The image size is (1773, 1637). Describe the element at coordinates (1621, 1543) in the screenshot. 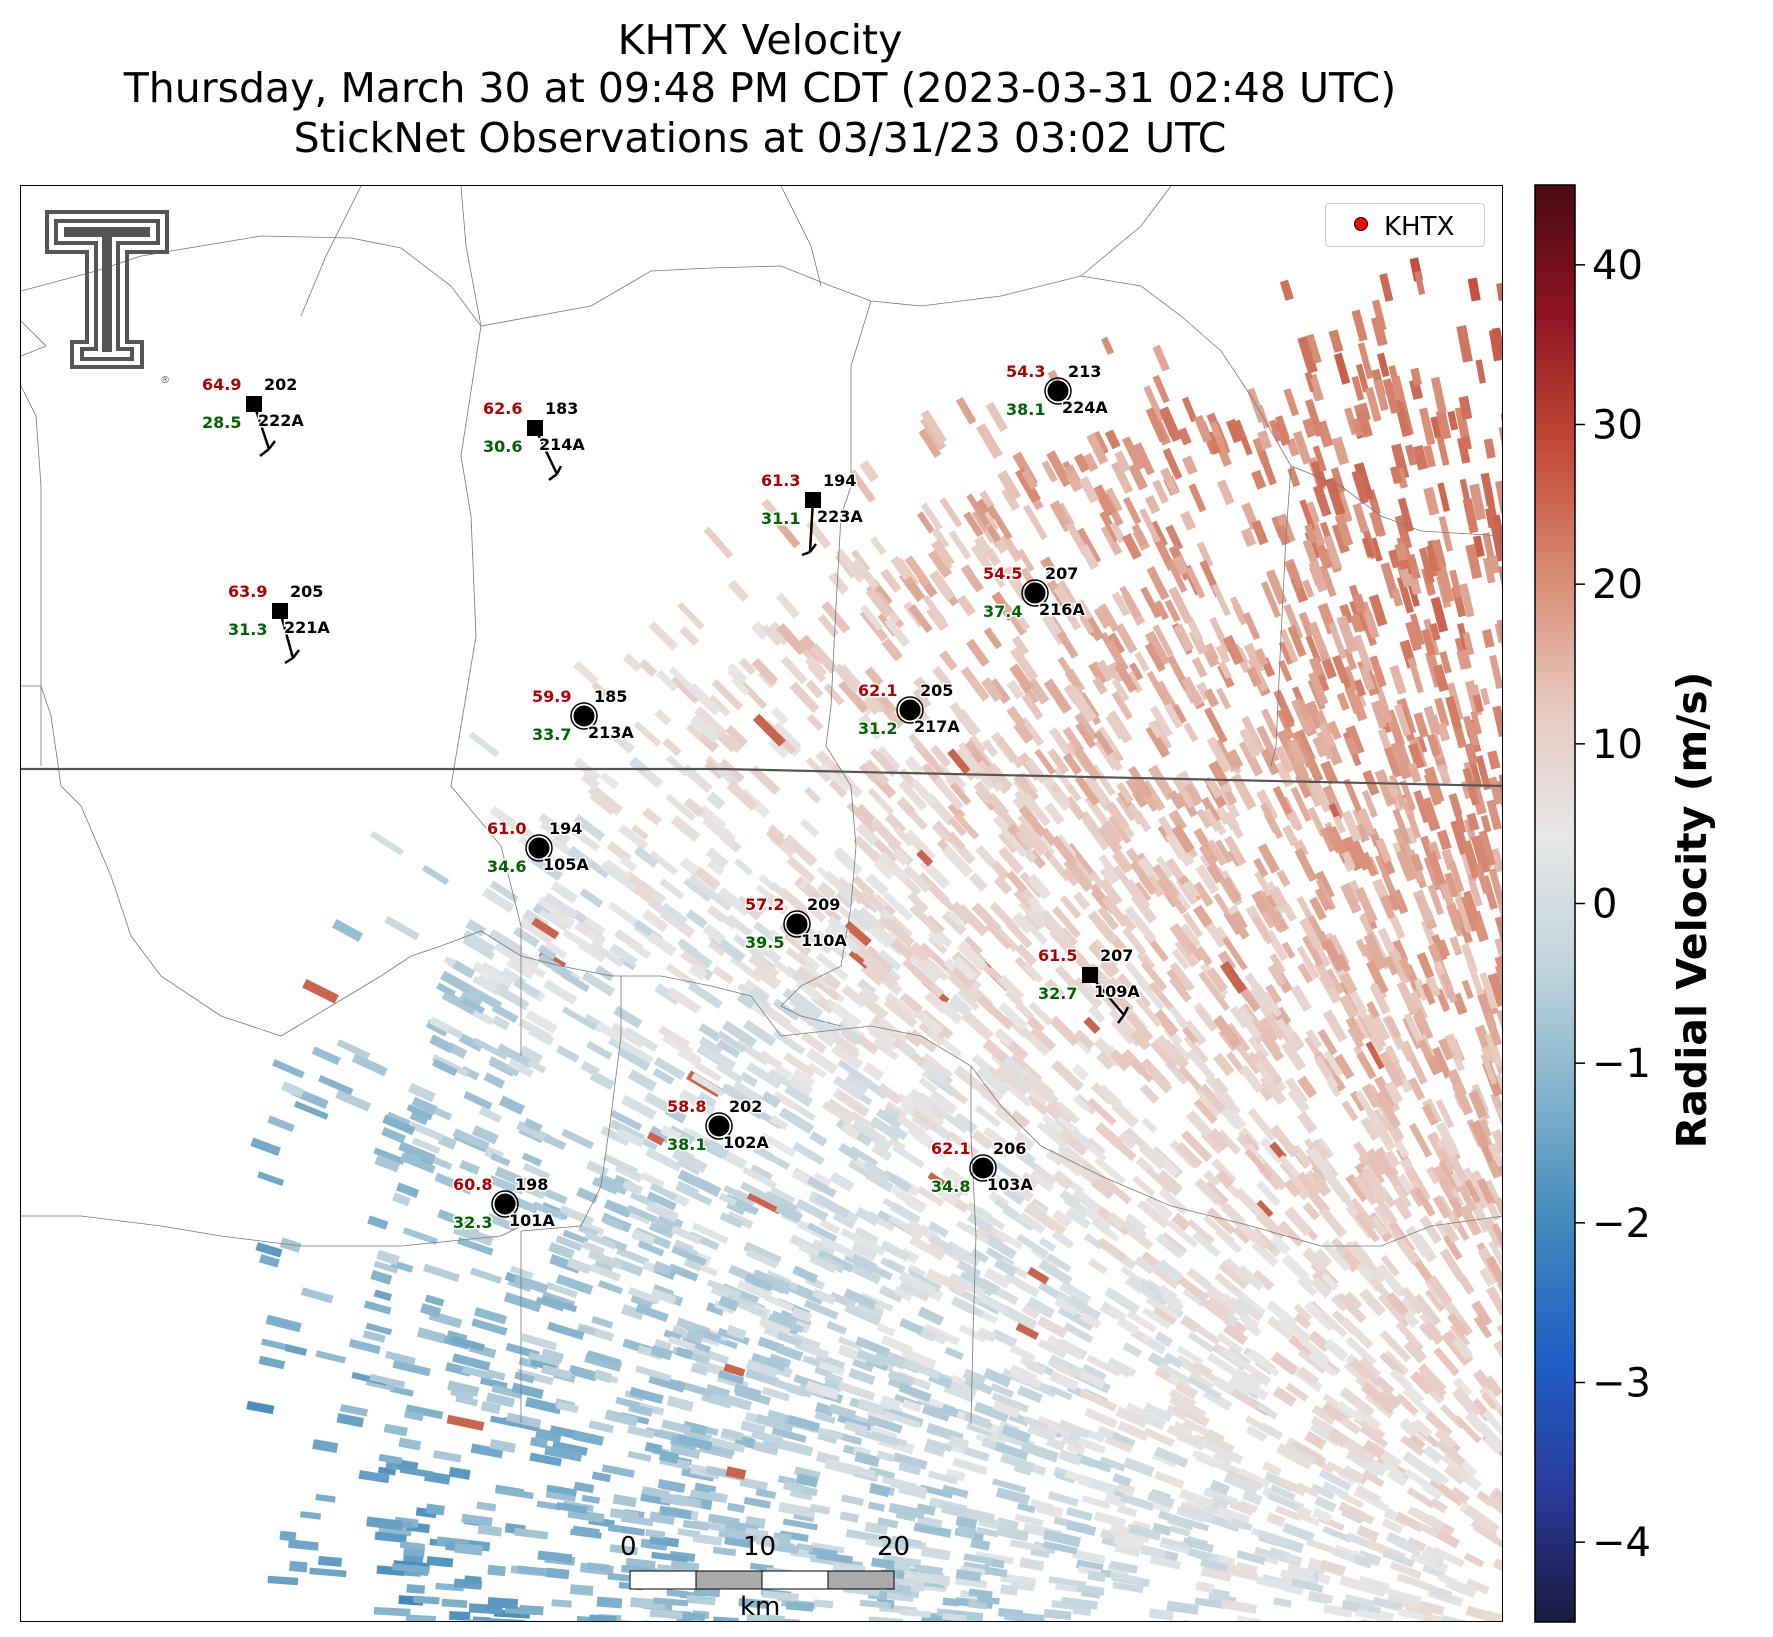

I see `colorbar-tick-label: −40` at that location.